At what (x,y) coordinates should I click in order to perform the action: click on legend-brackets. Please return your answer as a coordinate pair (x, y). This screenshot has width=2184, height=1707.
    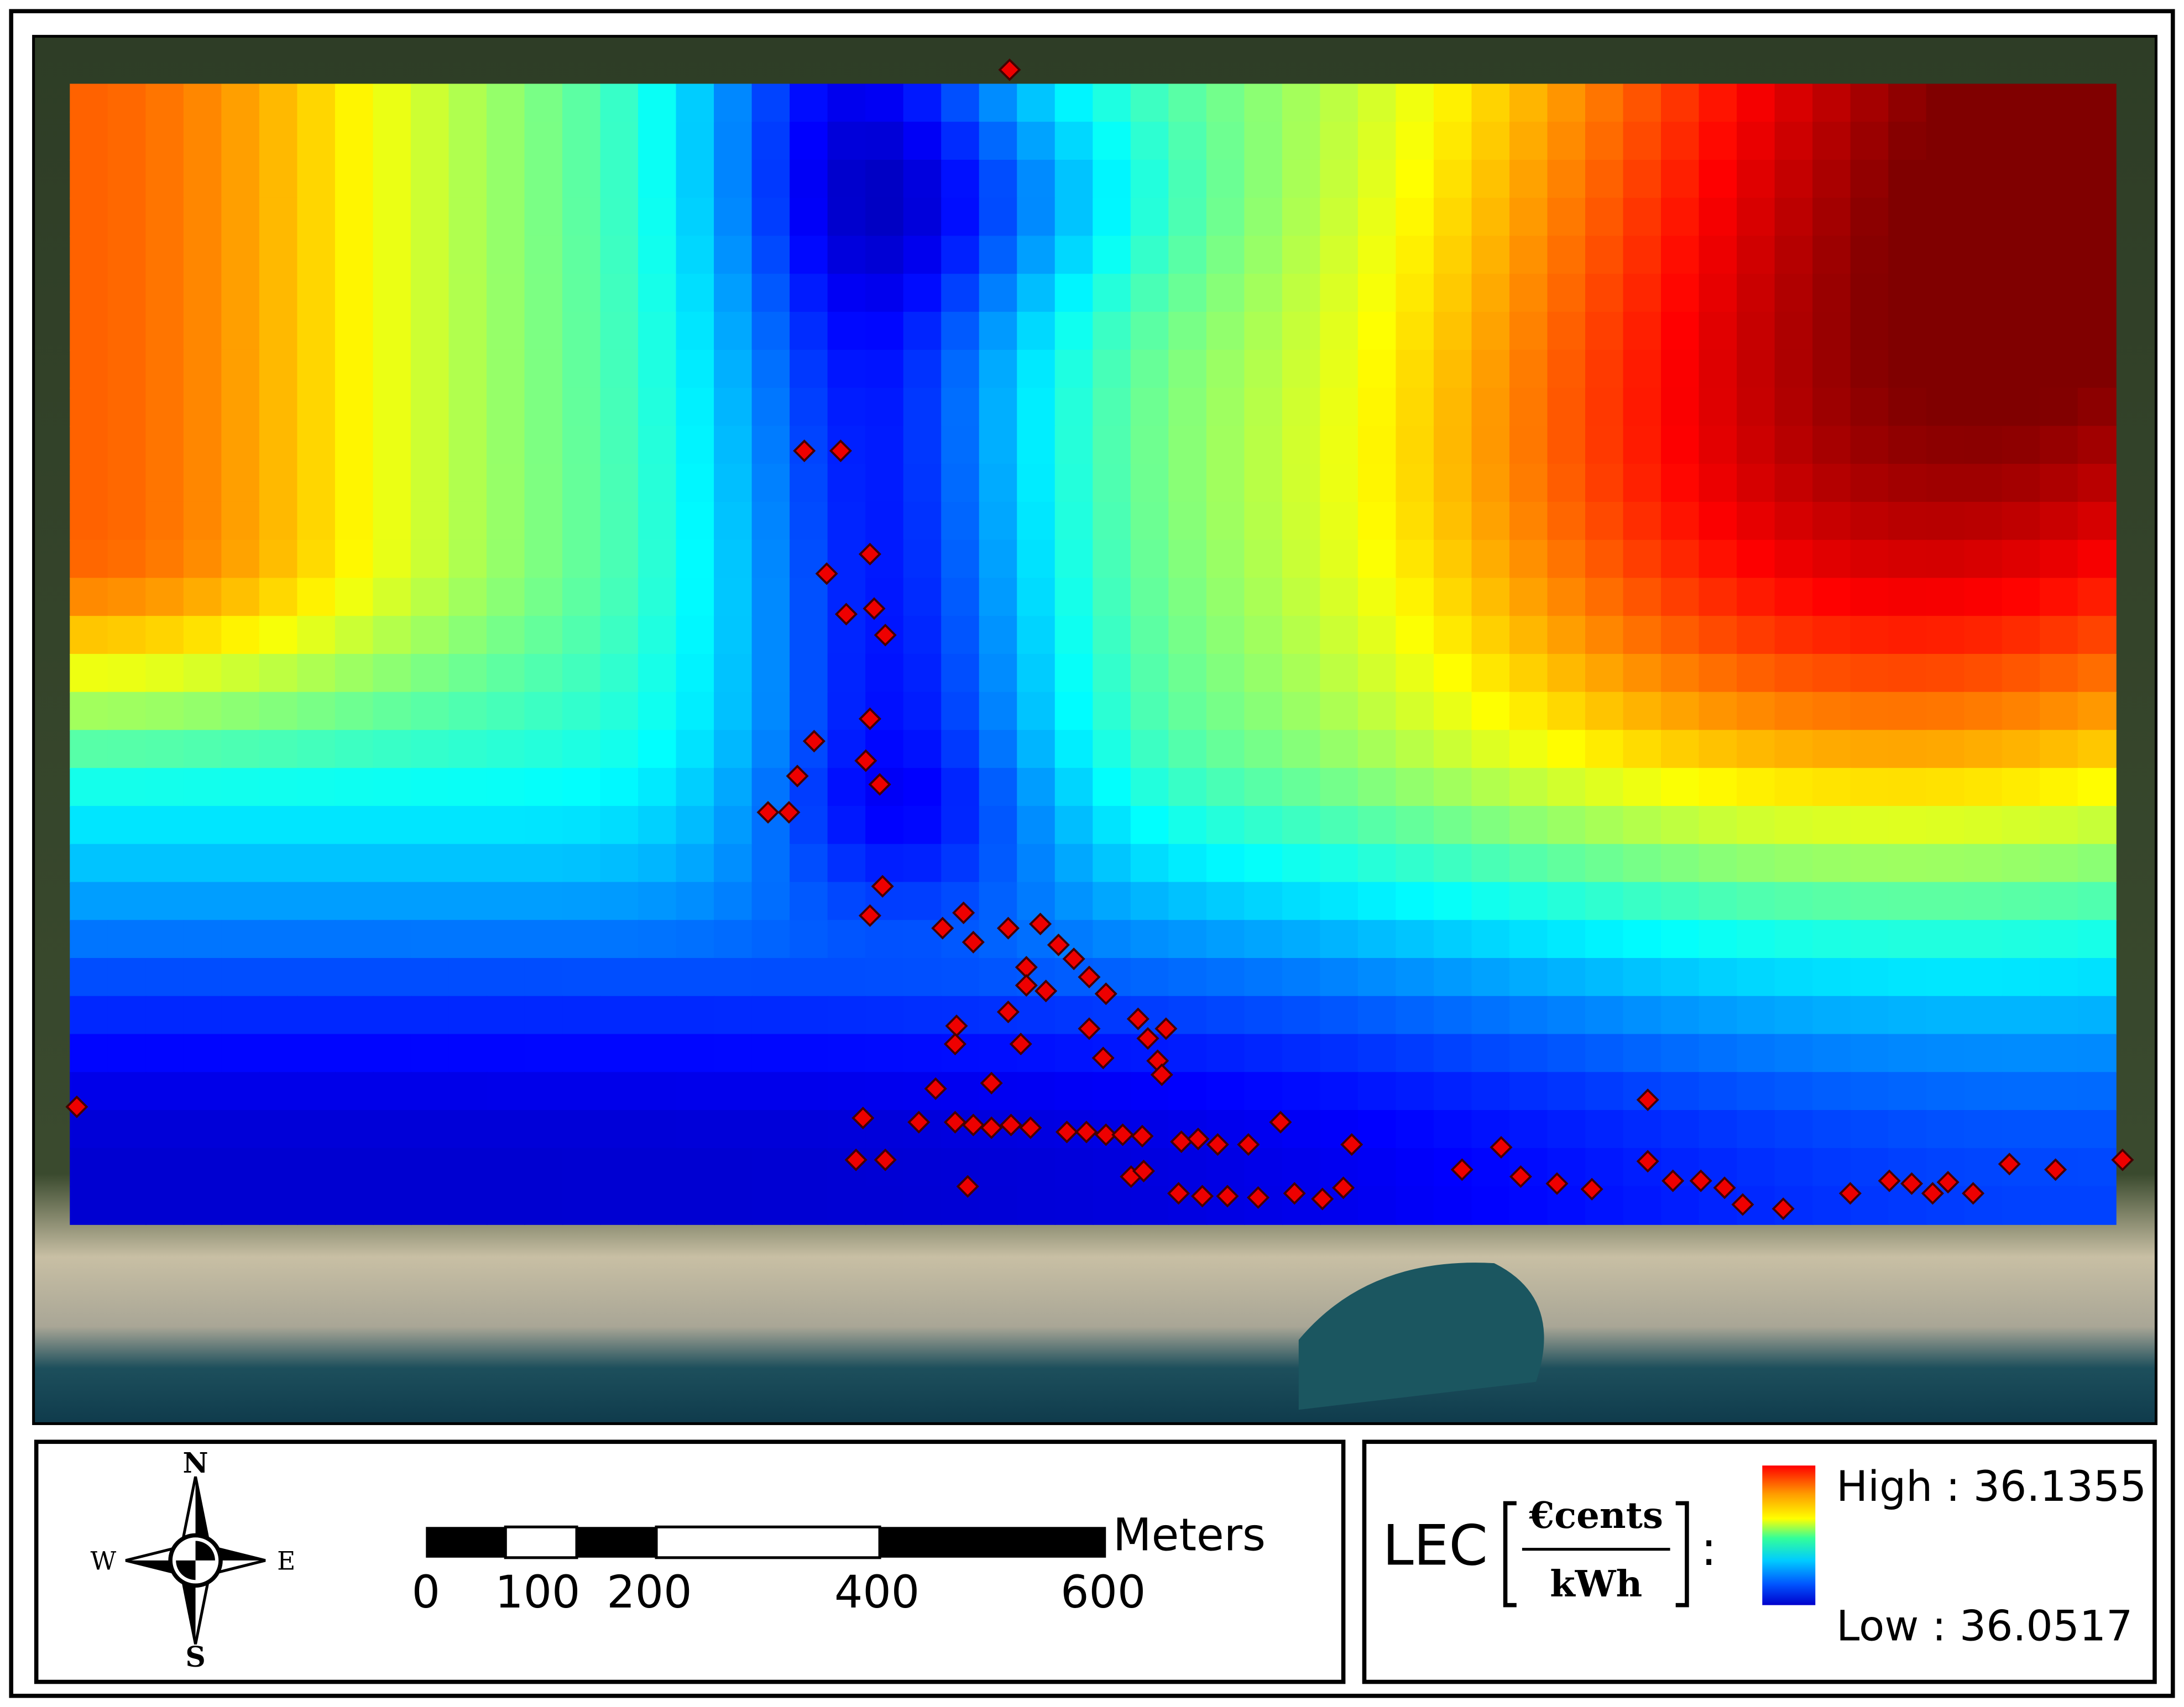
    Looking at the image, I should click on (1596, 1554).